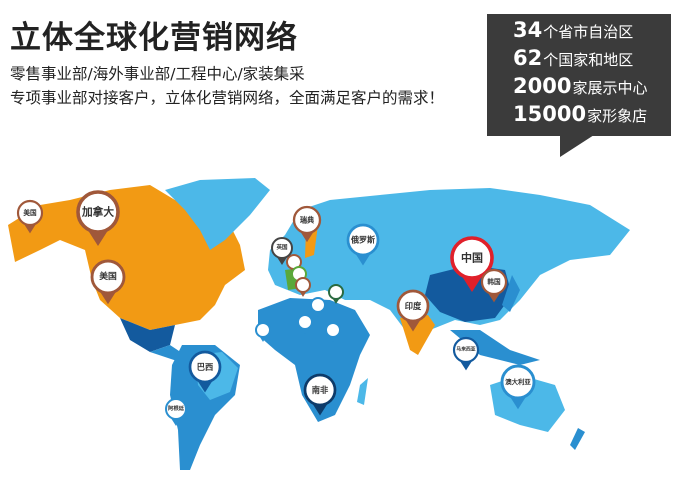 The height and width of the screenshot is (487, 678). I want to click on mexico-region, so click(147, 335).